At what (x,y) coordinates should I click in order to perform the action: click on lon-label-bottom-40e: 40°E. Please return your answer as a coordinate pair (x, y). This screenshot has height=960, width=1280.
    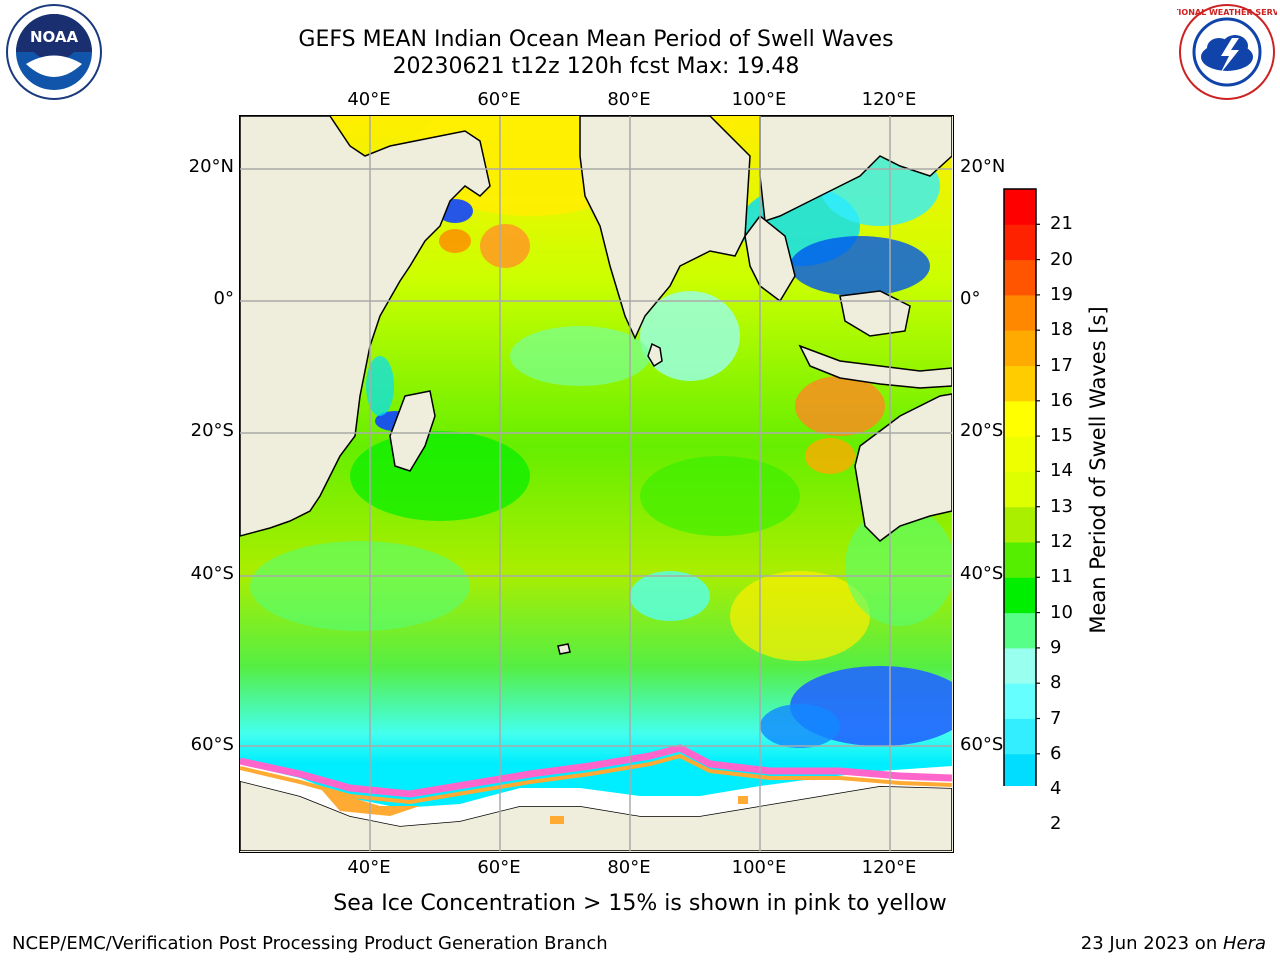
    Looking at the image, I should click on (369, 867).